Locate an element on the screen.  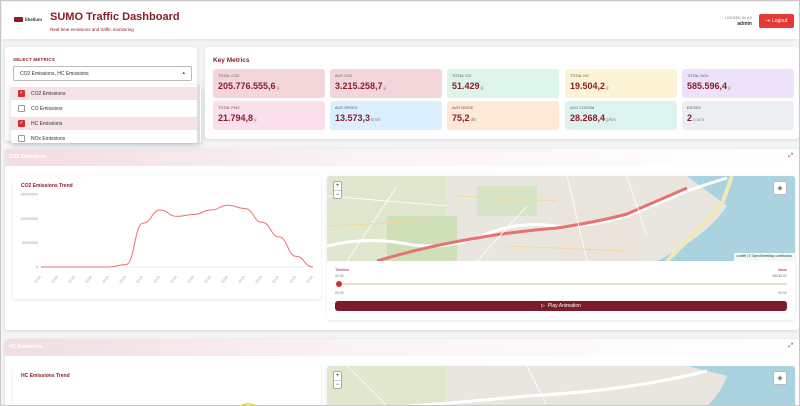
co2-series-line is located at coordinates (177, 236).